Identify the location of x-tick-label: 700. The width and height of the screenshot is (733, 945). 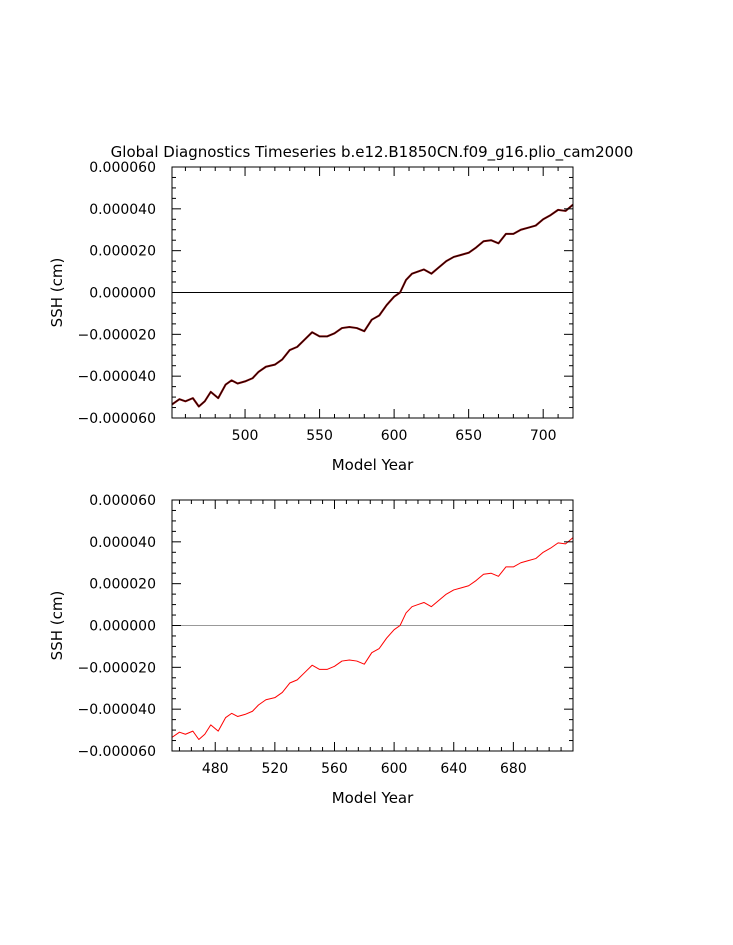
(543, 436).